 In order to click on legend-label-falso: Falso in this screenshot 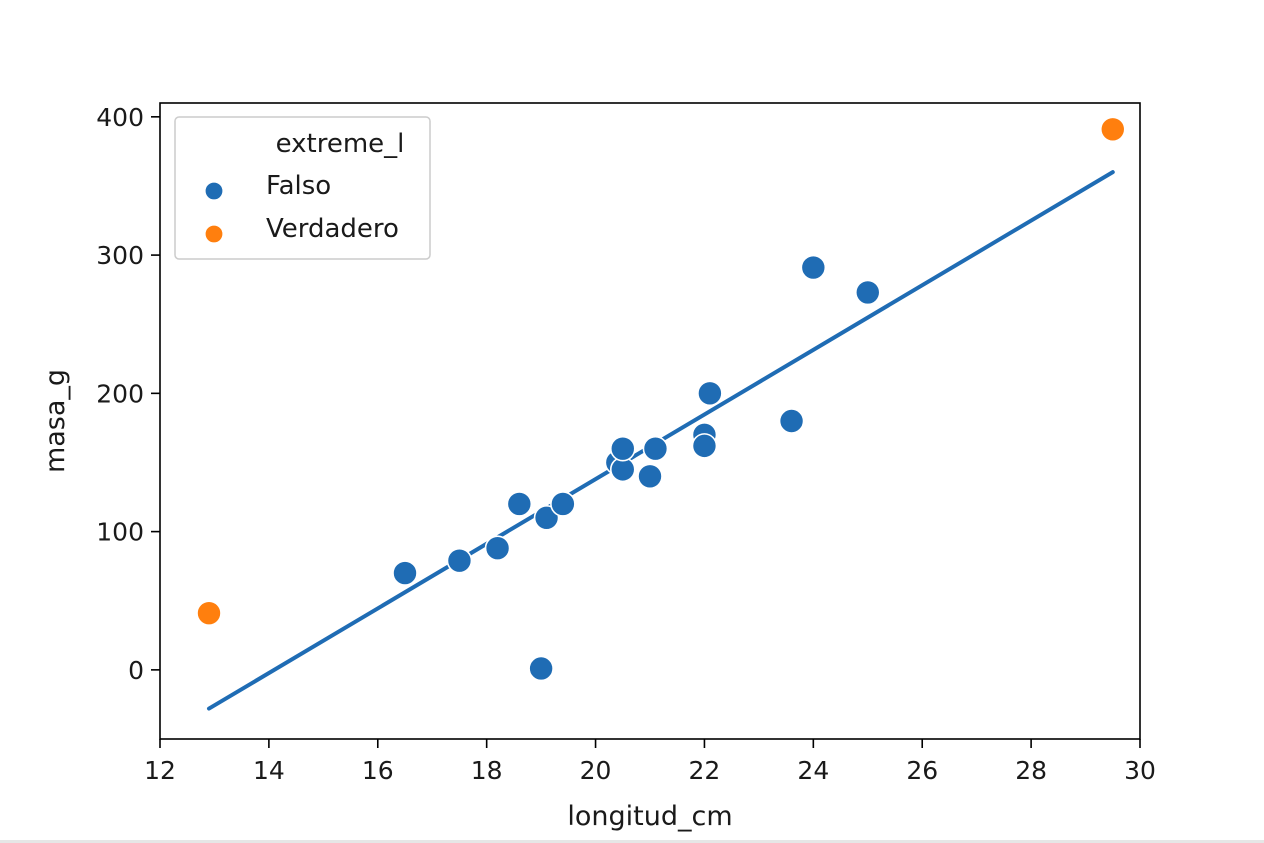, I will do `click(298, 186)`.